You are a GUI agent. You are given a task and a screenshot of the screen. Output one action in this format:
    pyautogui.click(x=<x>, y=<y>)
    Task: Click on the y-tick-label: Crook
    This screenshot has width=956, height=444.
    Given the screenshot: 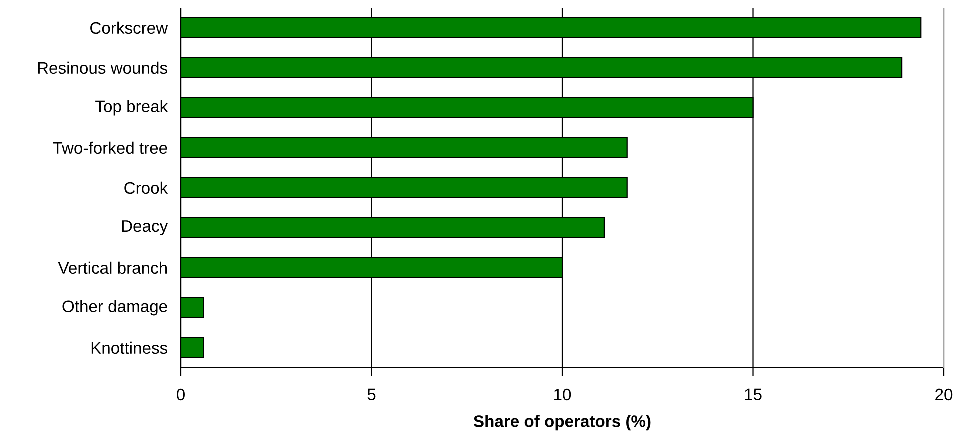 What is the action you would take?
    pyautogui.click(x=146, y=188)
    